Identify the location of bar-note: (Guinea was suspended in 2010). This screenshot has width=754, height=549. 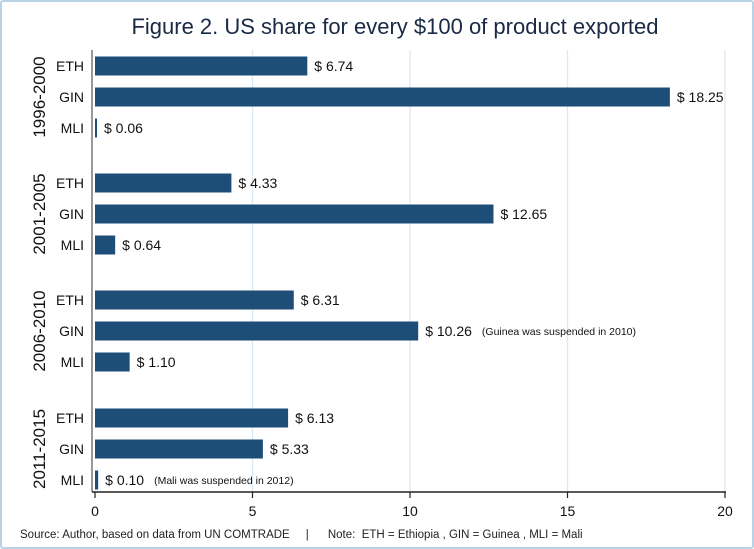
(559, 332).